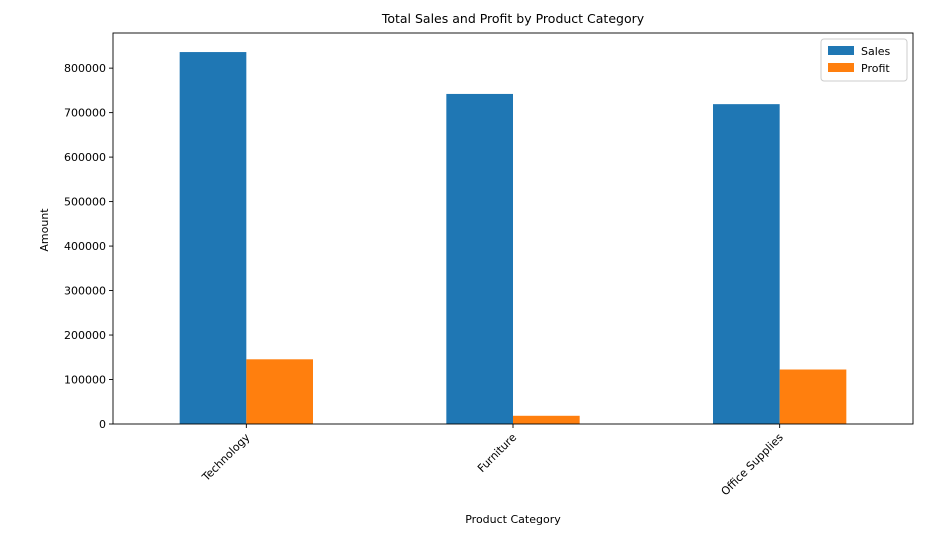 Image resolution: width=935 pixels, height=540 pixels. Describe the element at coordinates (513, 519) in the screenshot. I see `x-axis-label: Product Category` at that location.